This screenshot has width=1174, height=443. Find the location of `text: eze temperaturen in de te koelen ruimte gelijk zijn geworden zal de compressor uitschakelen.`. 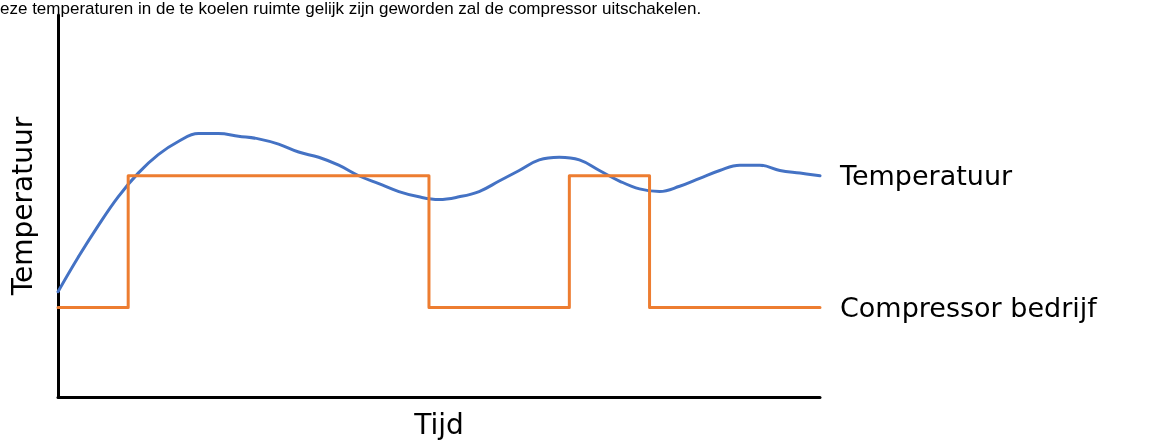

text: eze temperaturen in de te koelen ruimte gelijk zijn geworden zal de compressor uitschakelen. is located at coordinates (351, 9).